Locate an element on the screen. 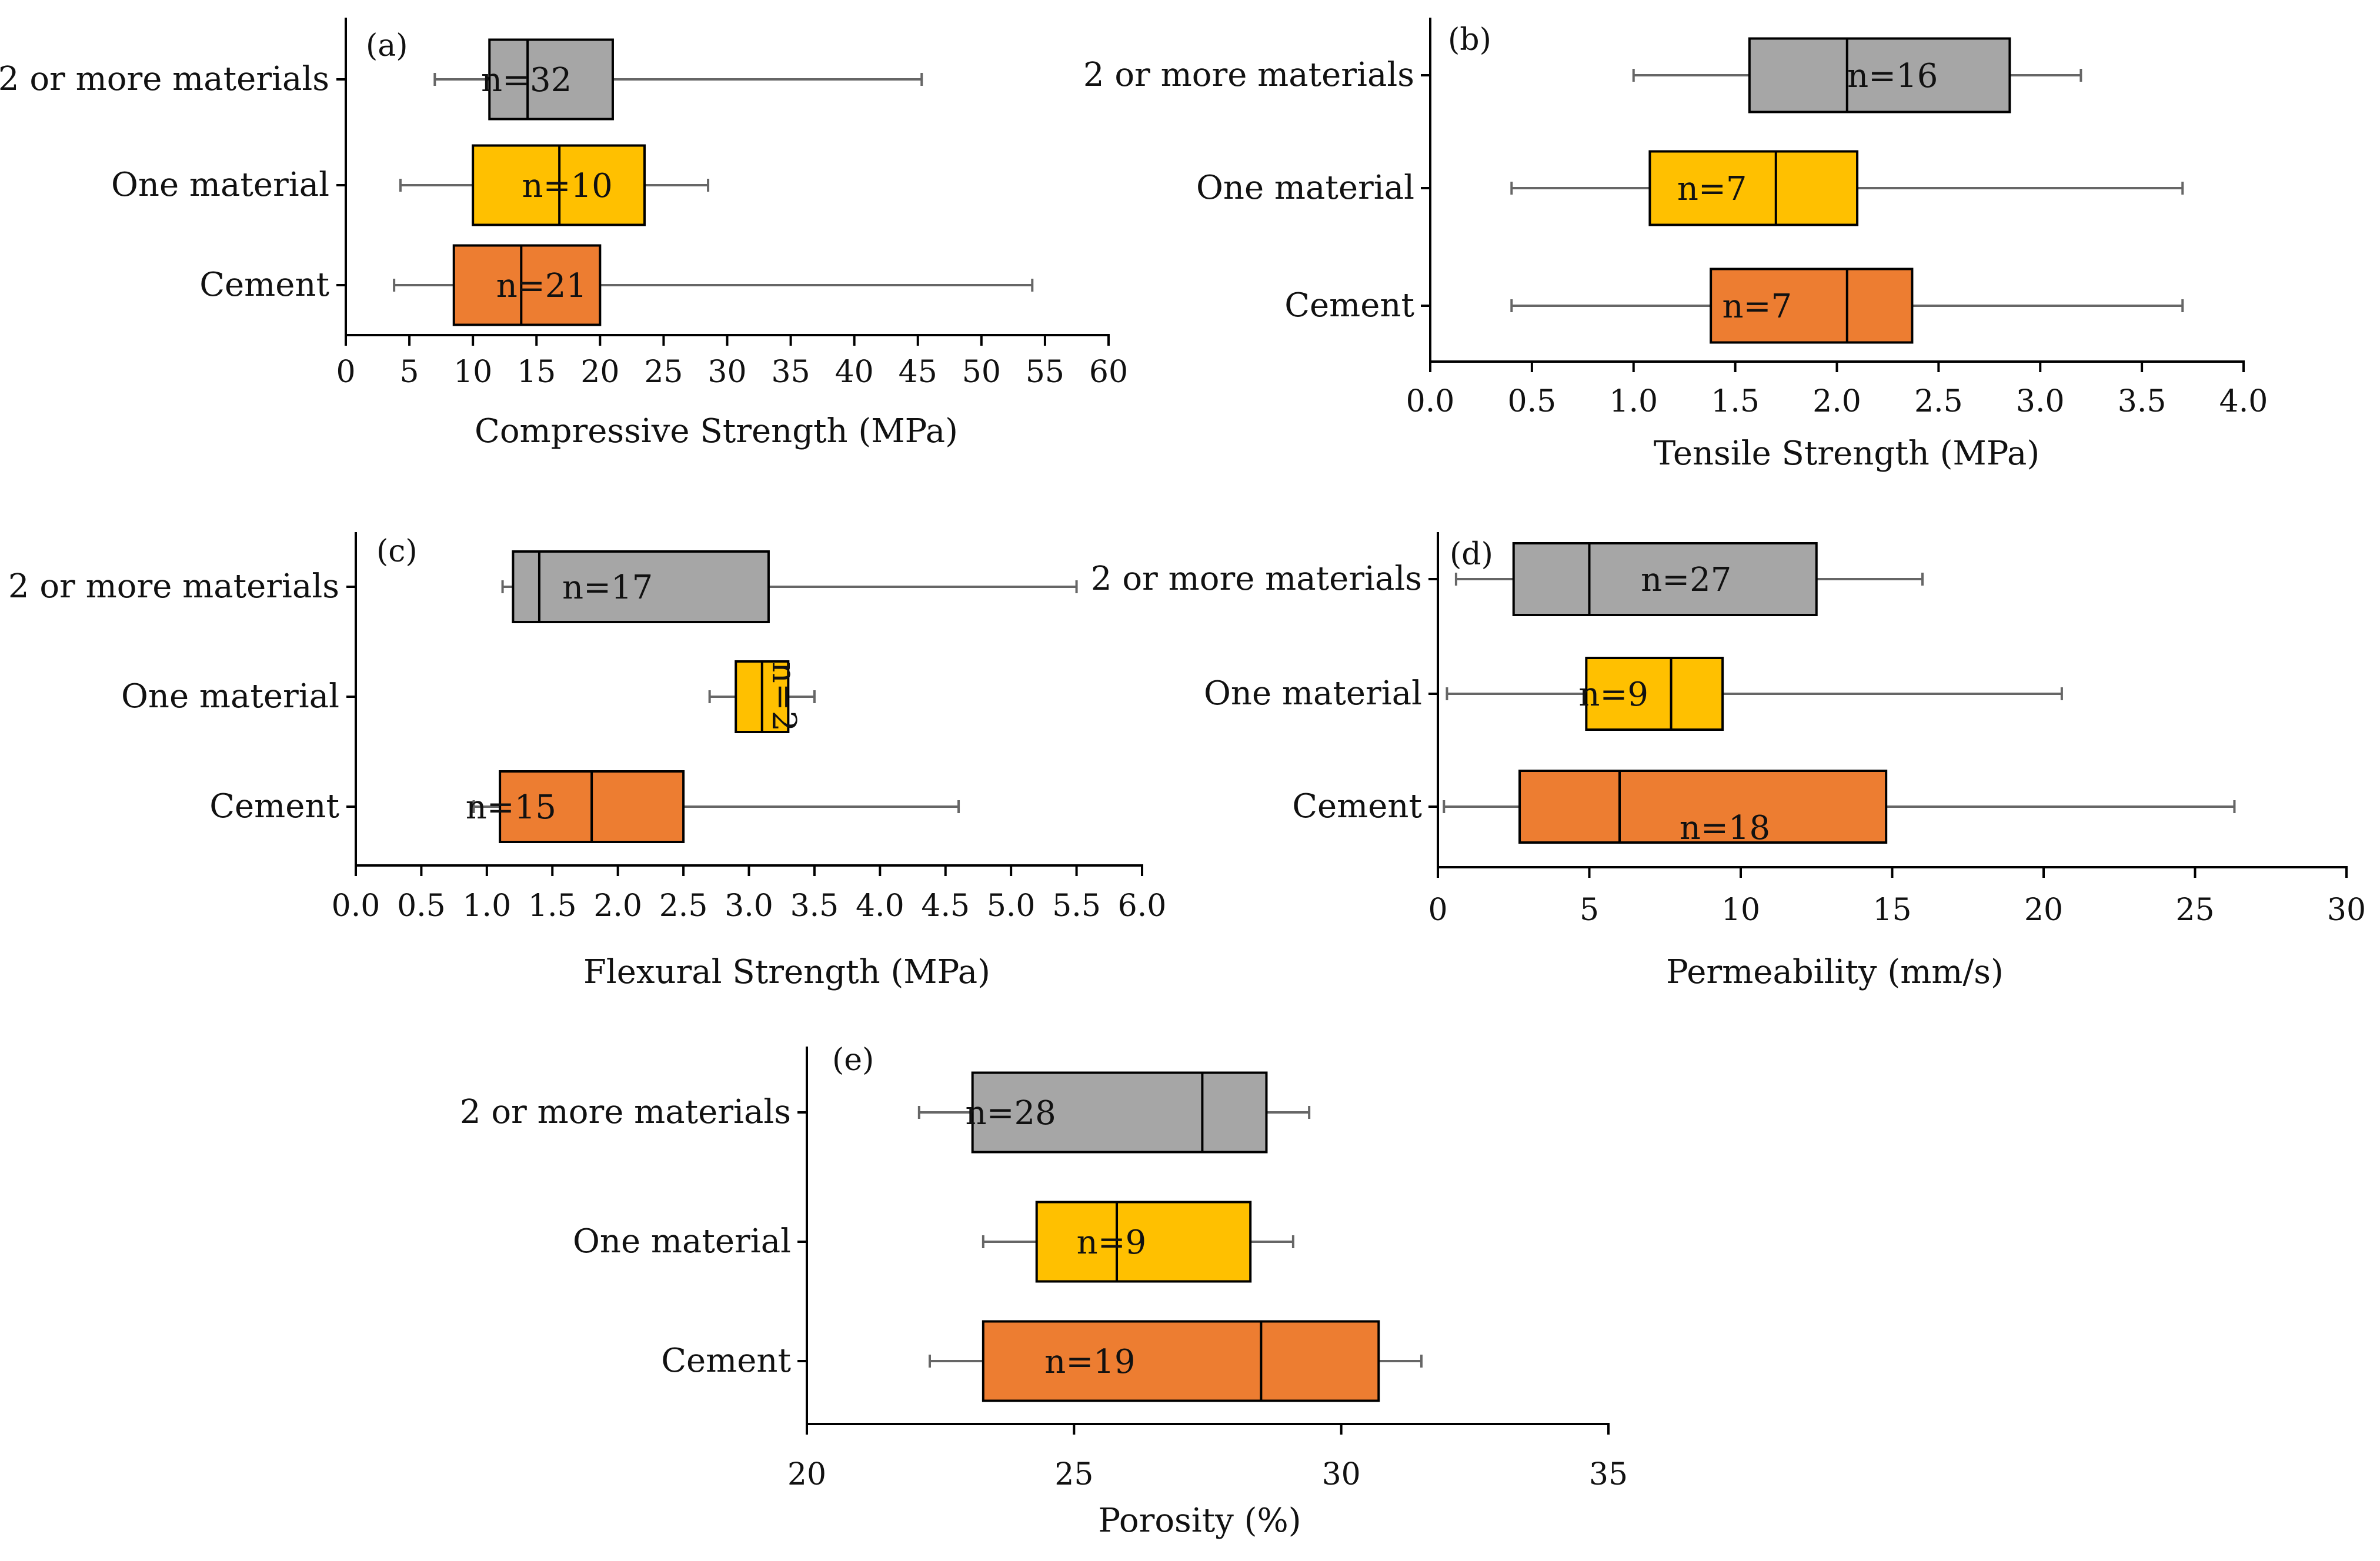 The image size is (2380, 1561). n-label-two-or-more: n=28 is located at coordinates (1011, 1113).